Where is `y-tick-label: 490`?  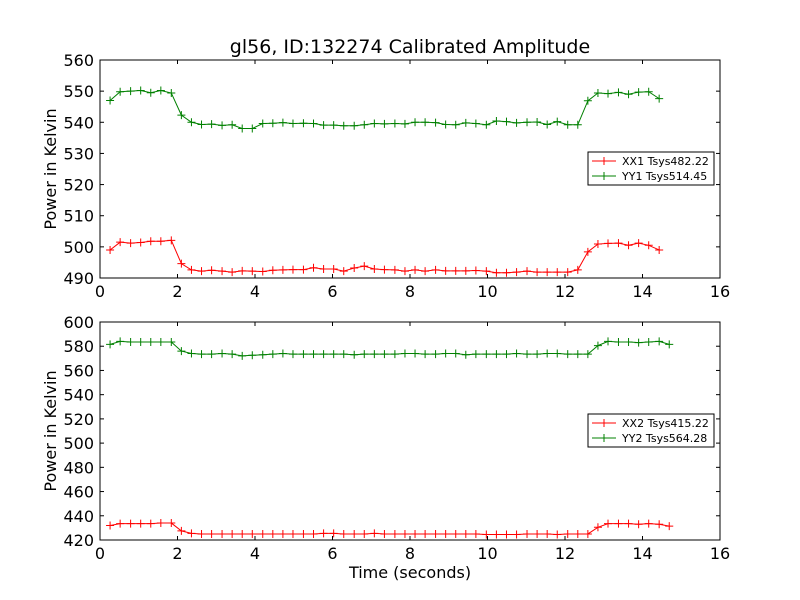
y-tick-label: 490 is located at coordinates (78, 278).